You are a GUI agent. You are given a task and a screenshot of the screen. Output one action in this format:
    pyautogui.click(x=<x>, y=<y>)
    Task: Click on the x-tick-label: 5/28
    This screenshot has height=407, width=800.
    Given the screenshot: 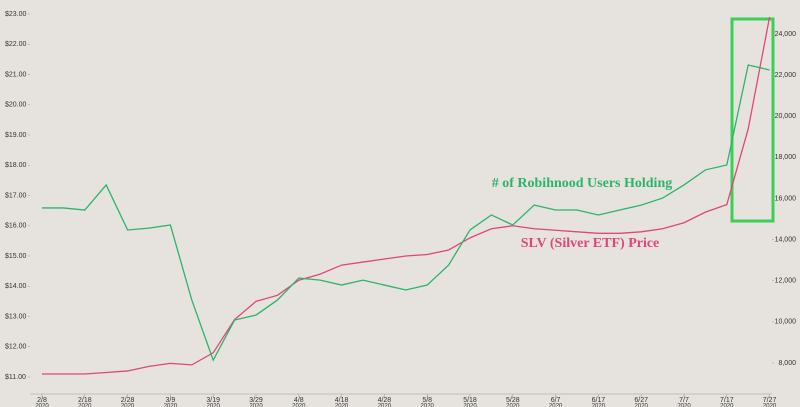 What is the action you would take?
    pyautogui.click(x=513, y=400)
    